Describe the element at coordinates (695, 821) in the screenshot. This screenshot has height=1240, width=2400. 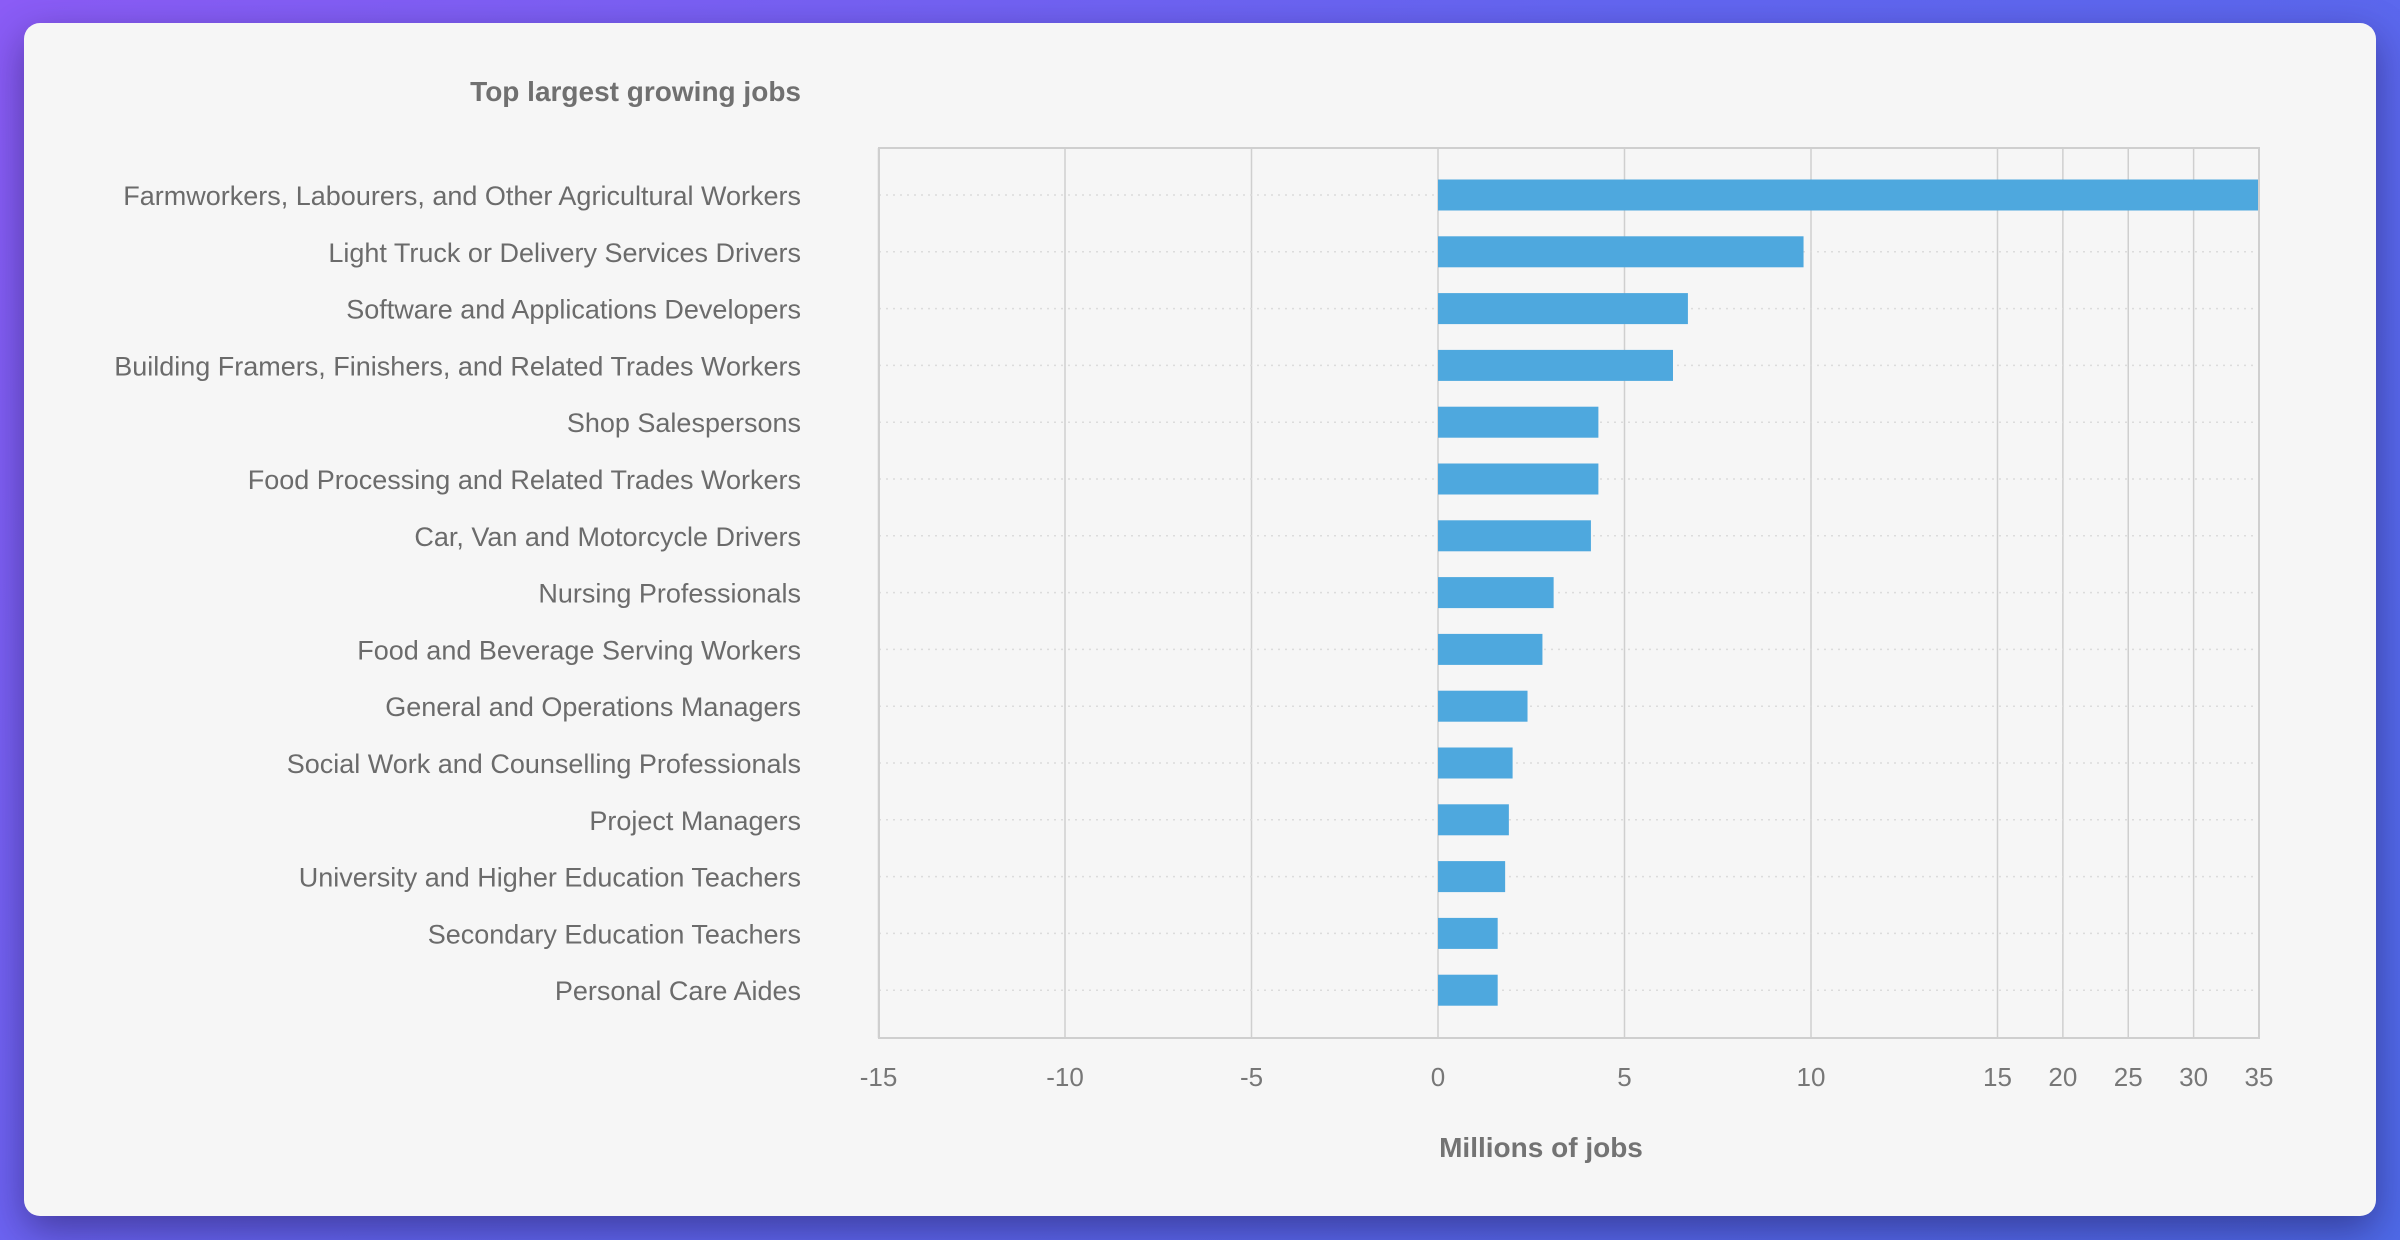
I see `category-label: Project Managers` at that location.